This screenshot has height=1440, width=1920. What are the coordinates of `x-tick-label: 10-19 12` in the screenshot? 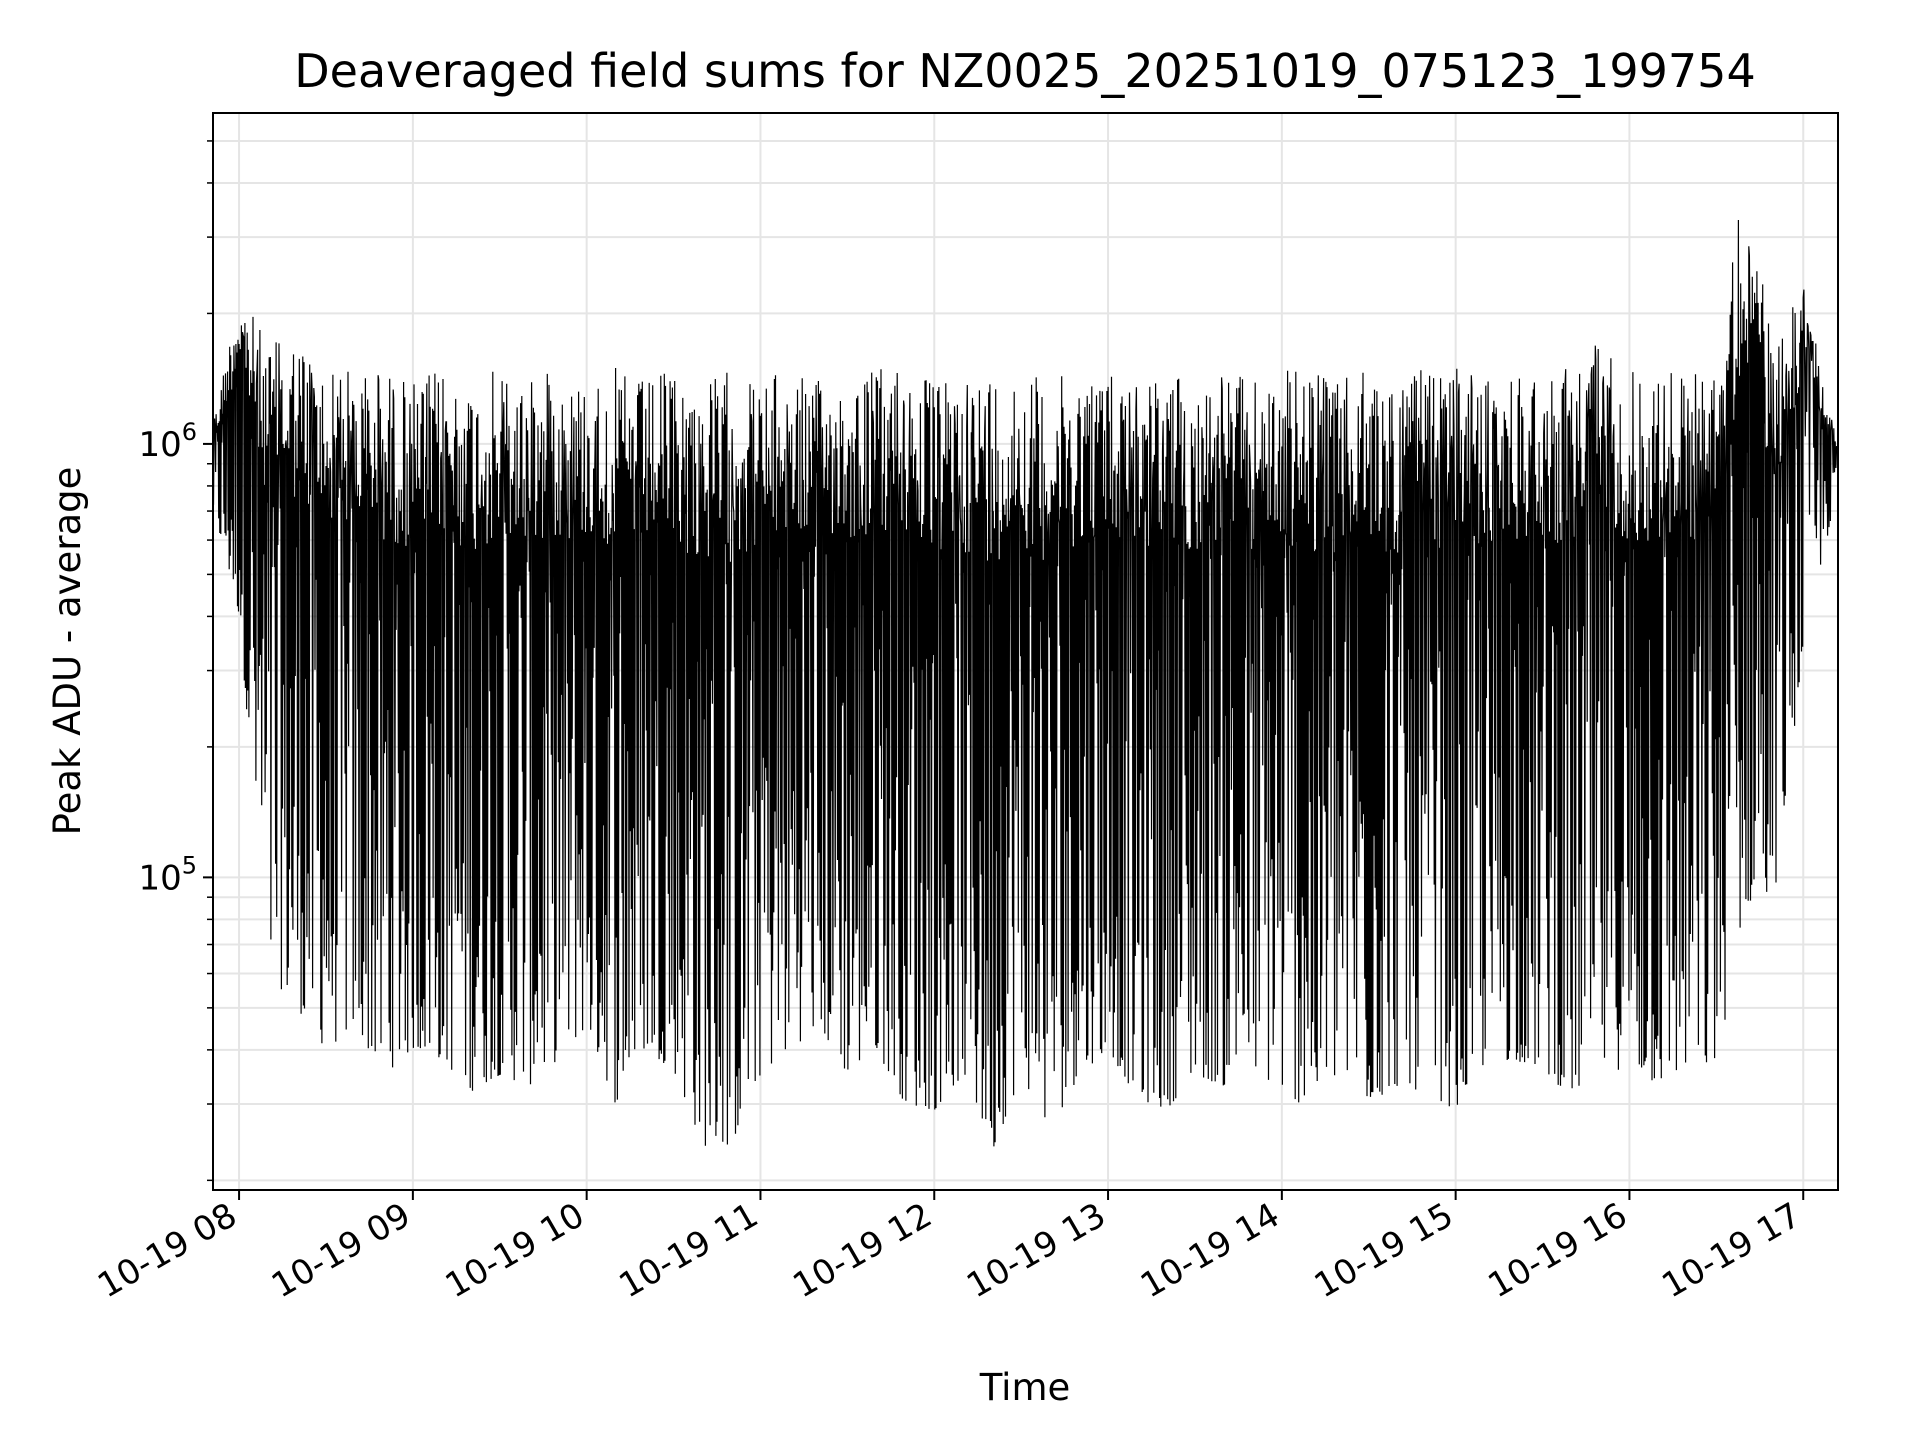 It's located at (862, 1250).